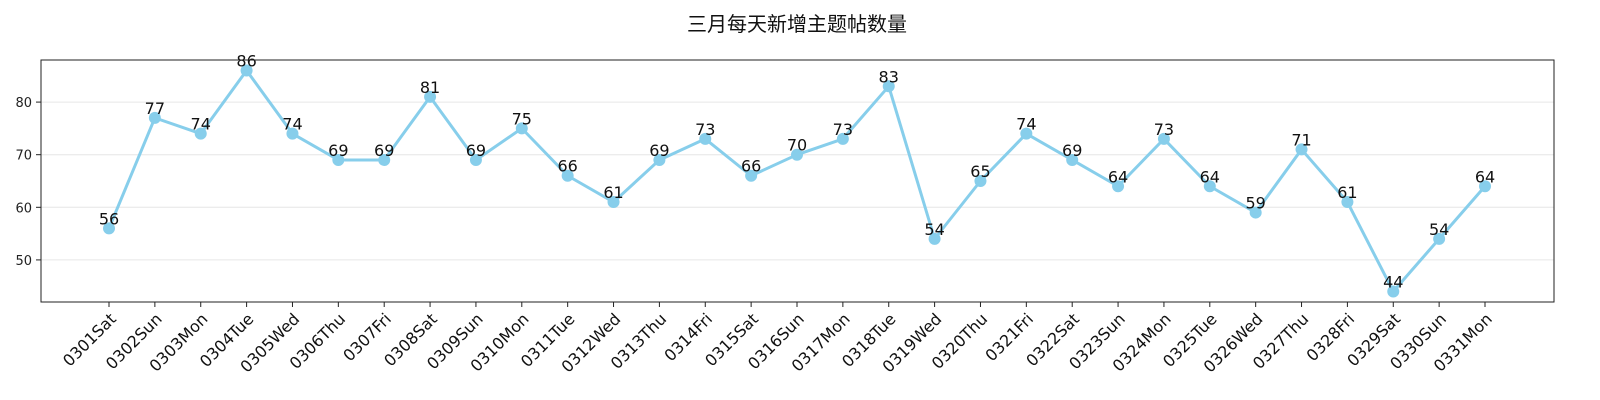  I want to click on data-label: 71, so click(1301, 139).